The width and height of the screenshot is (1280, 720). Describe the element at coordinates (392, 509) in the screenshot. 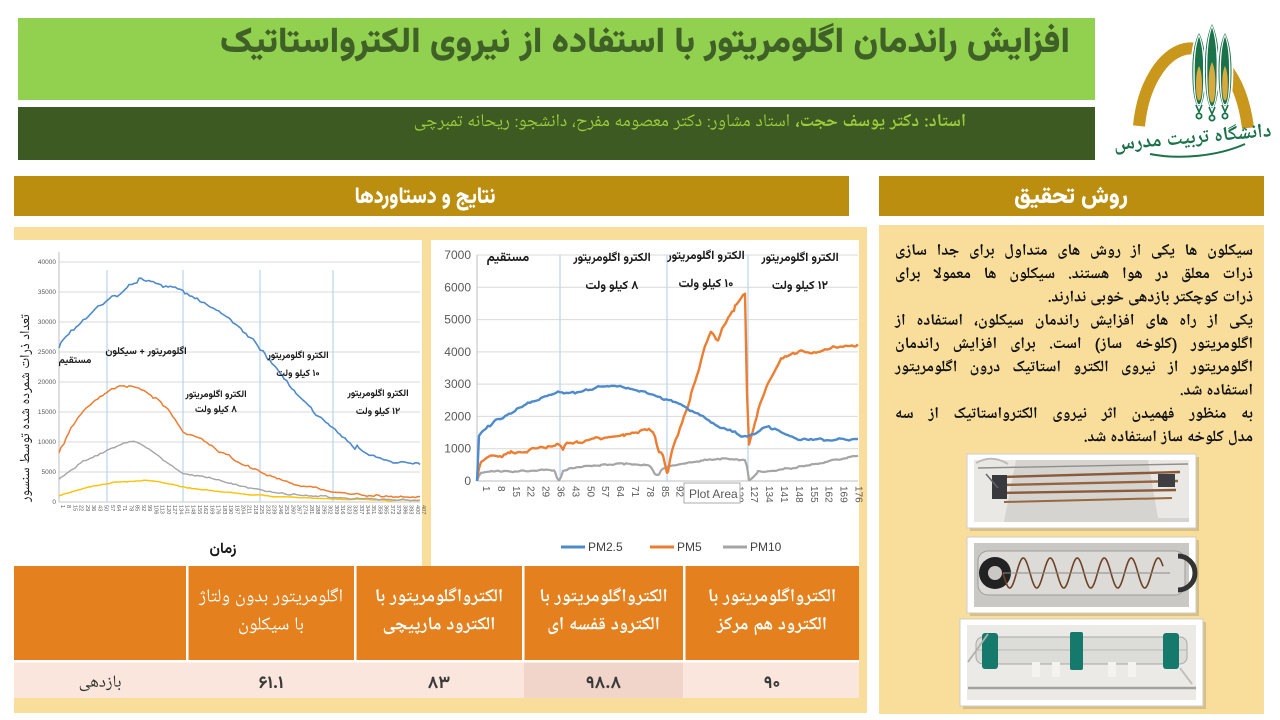

I see `svg-text: 372` at that location.